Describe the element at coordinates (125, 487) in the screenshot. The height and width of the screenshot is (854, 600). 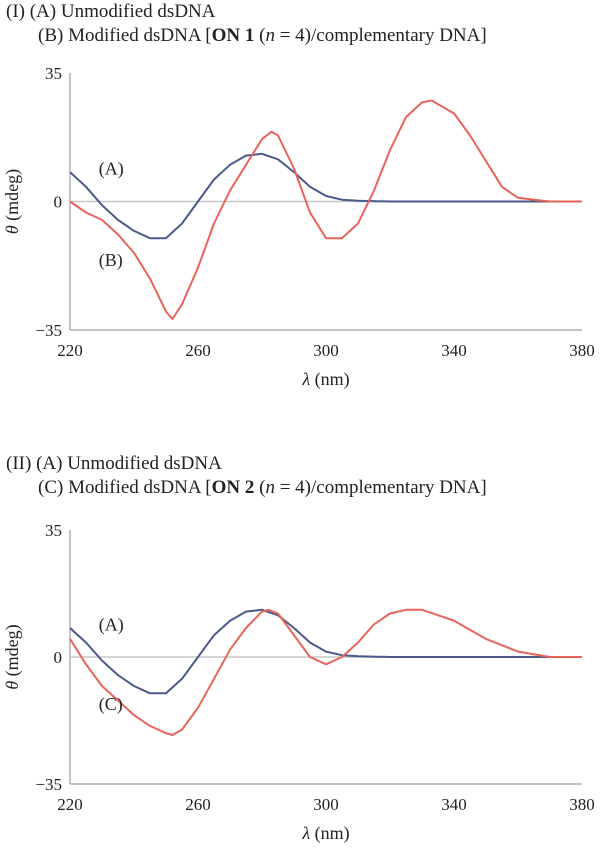
I see `line-c-prefix: (C) Modified dsDNA [` at that location.